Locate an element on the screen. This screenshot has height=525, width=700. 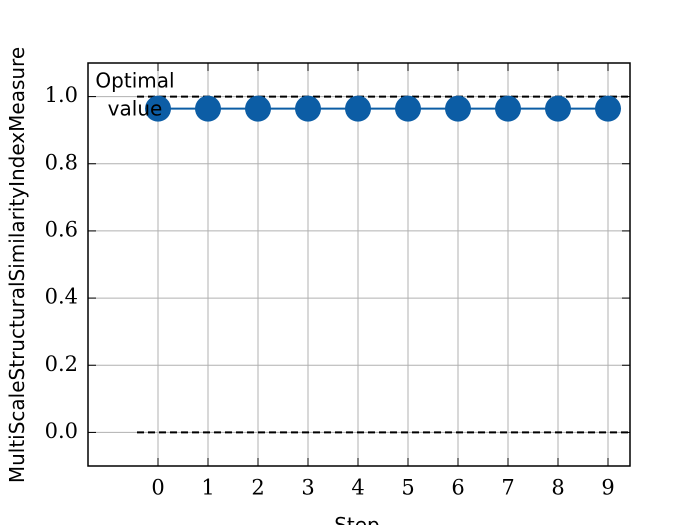
x-tick-label: 7 is located at coordinates (507, 488).